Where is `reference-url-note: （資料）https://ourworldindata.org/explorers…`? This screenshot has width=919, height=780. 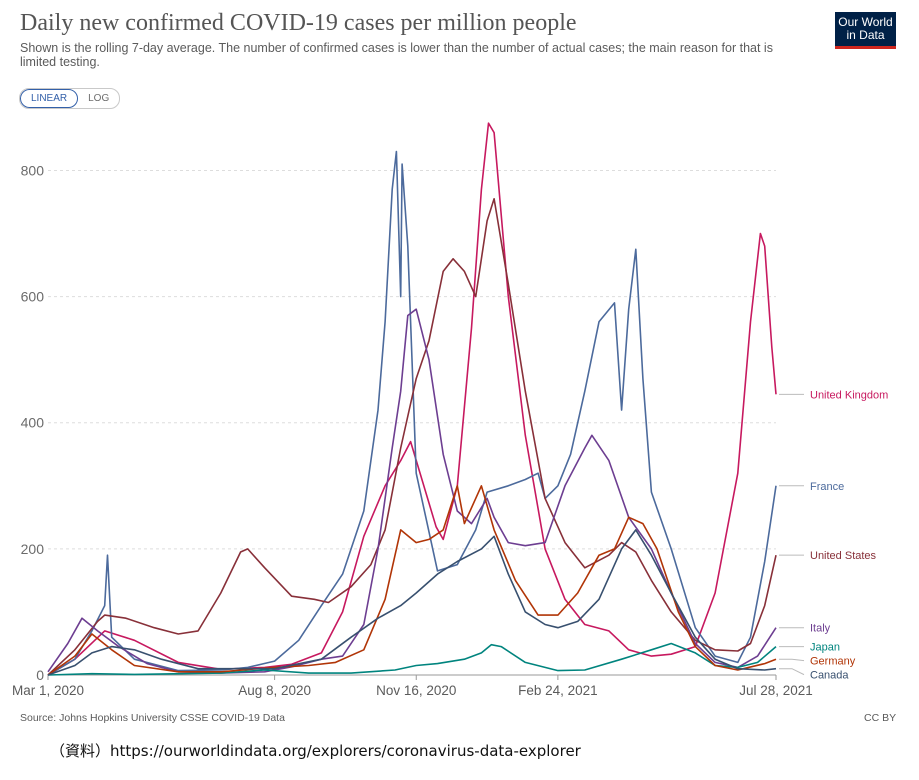
reference-url-note: （資料）https://ourworldindata.org/explorers… is located at coordinates (315, 751).